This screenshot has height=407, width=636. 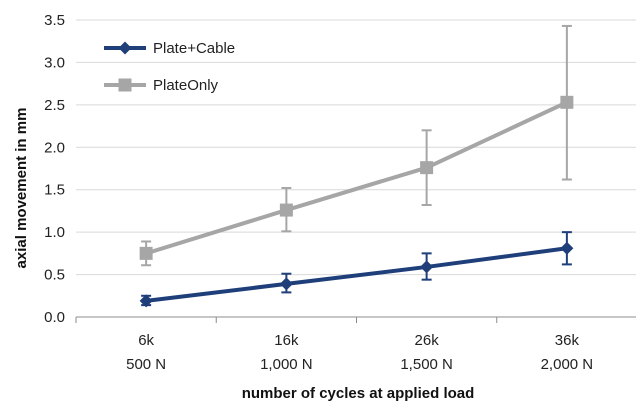 What do you see at coordinates (21, 188) in the screenshot?
I see `y-axis-title: axial movement in mm` at bounding box center [21, 188].